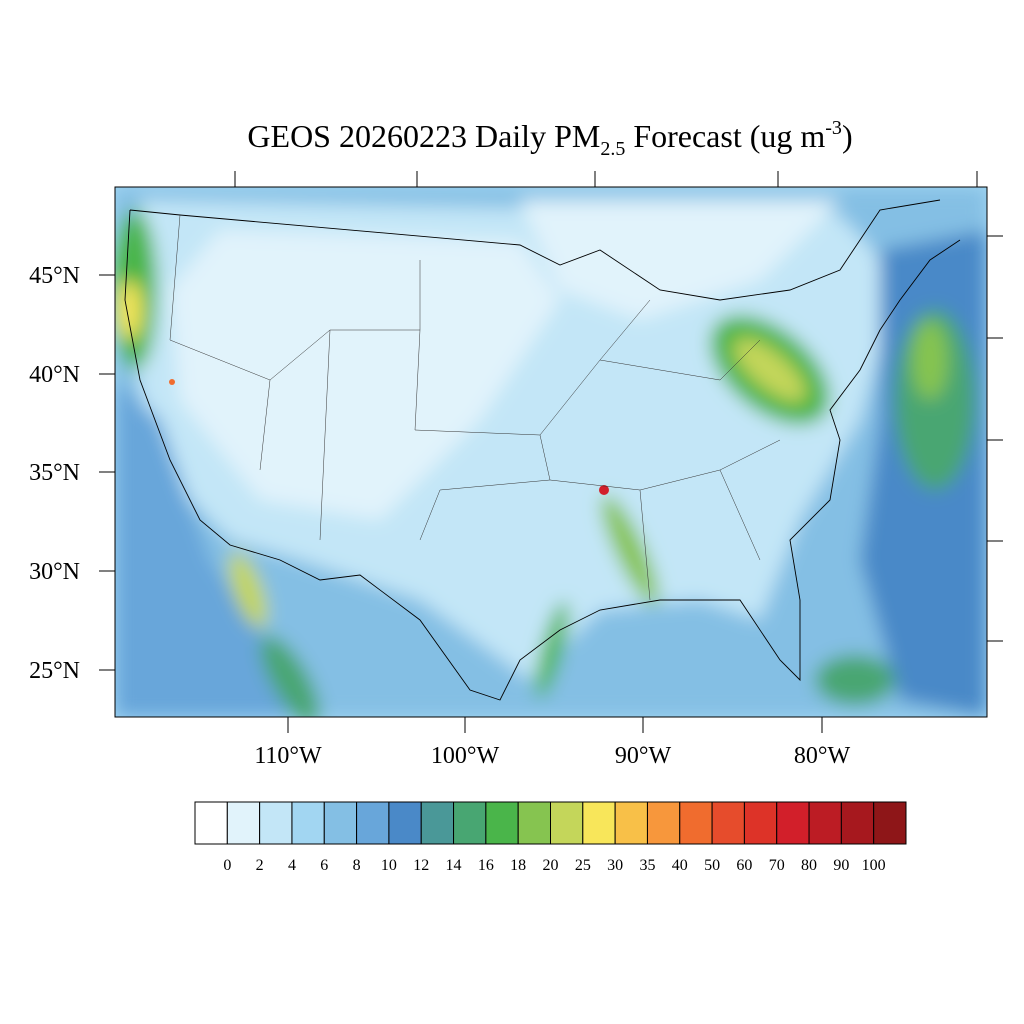 The image size is (1024, 1024). I want to click on lat-label: 30°N, so click(54, 572).